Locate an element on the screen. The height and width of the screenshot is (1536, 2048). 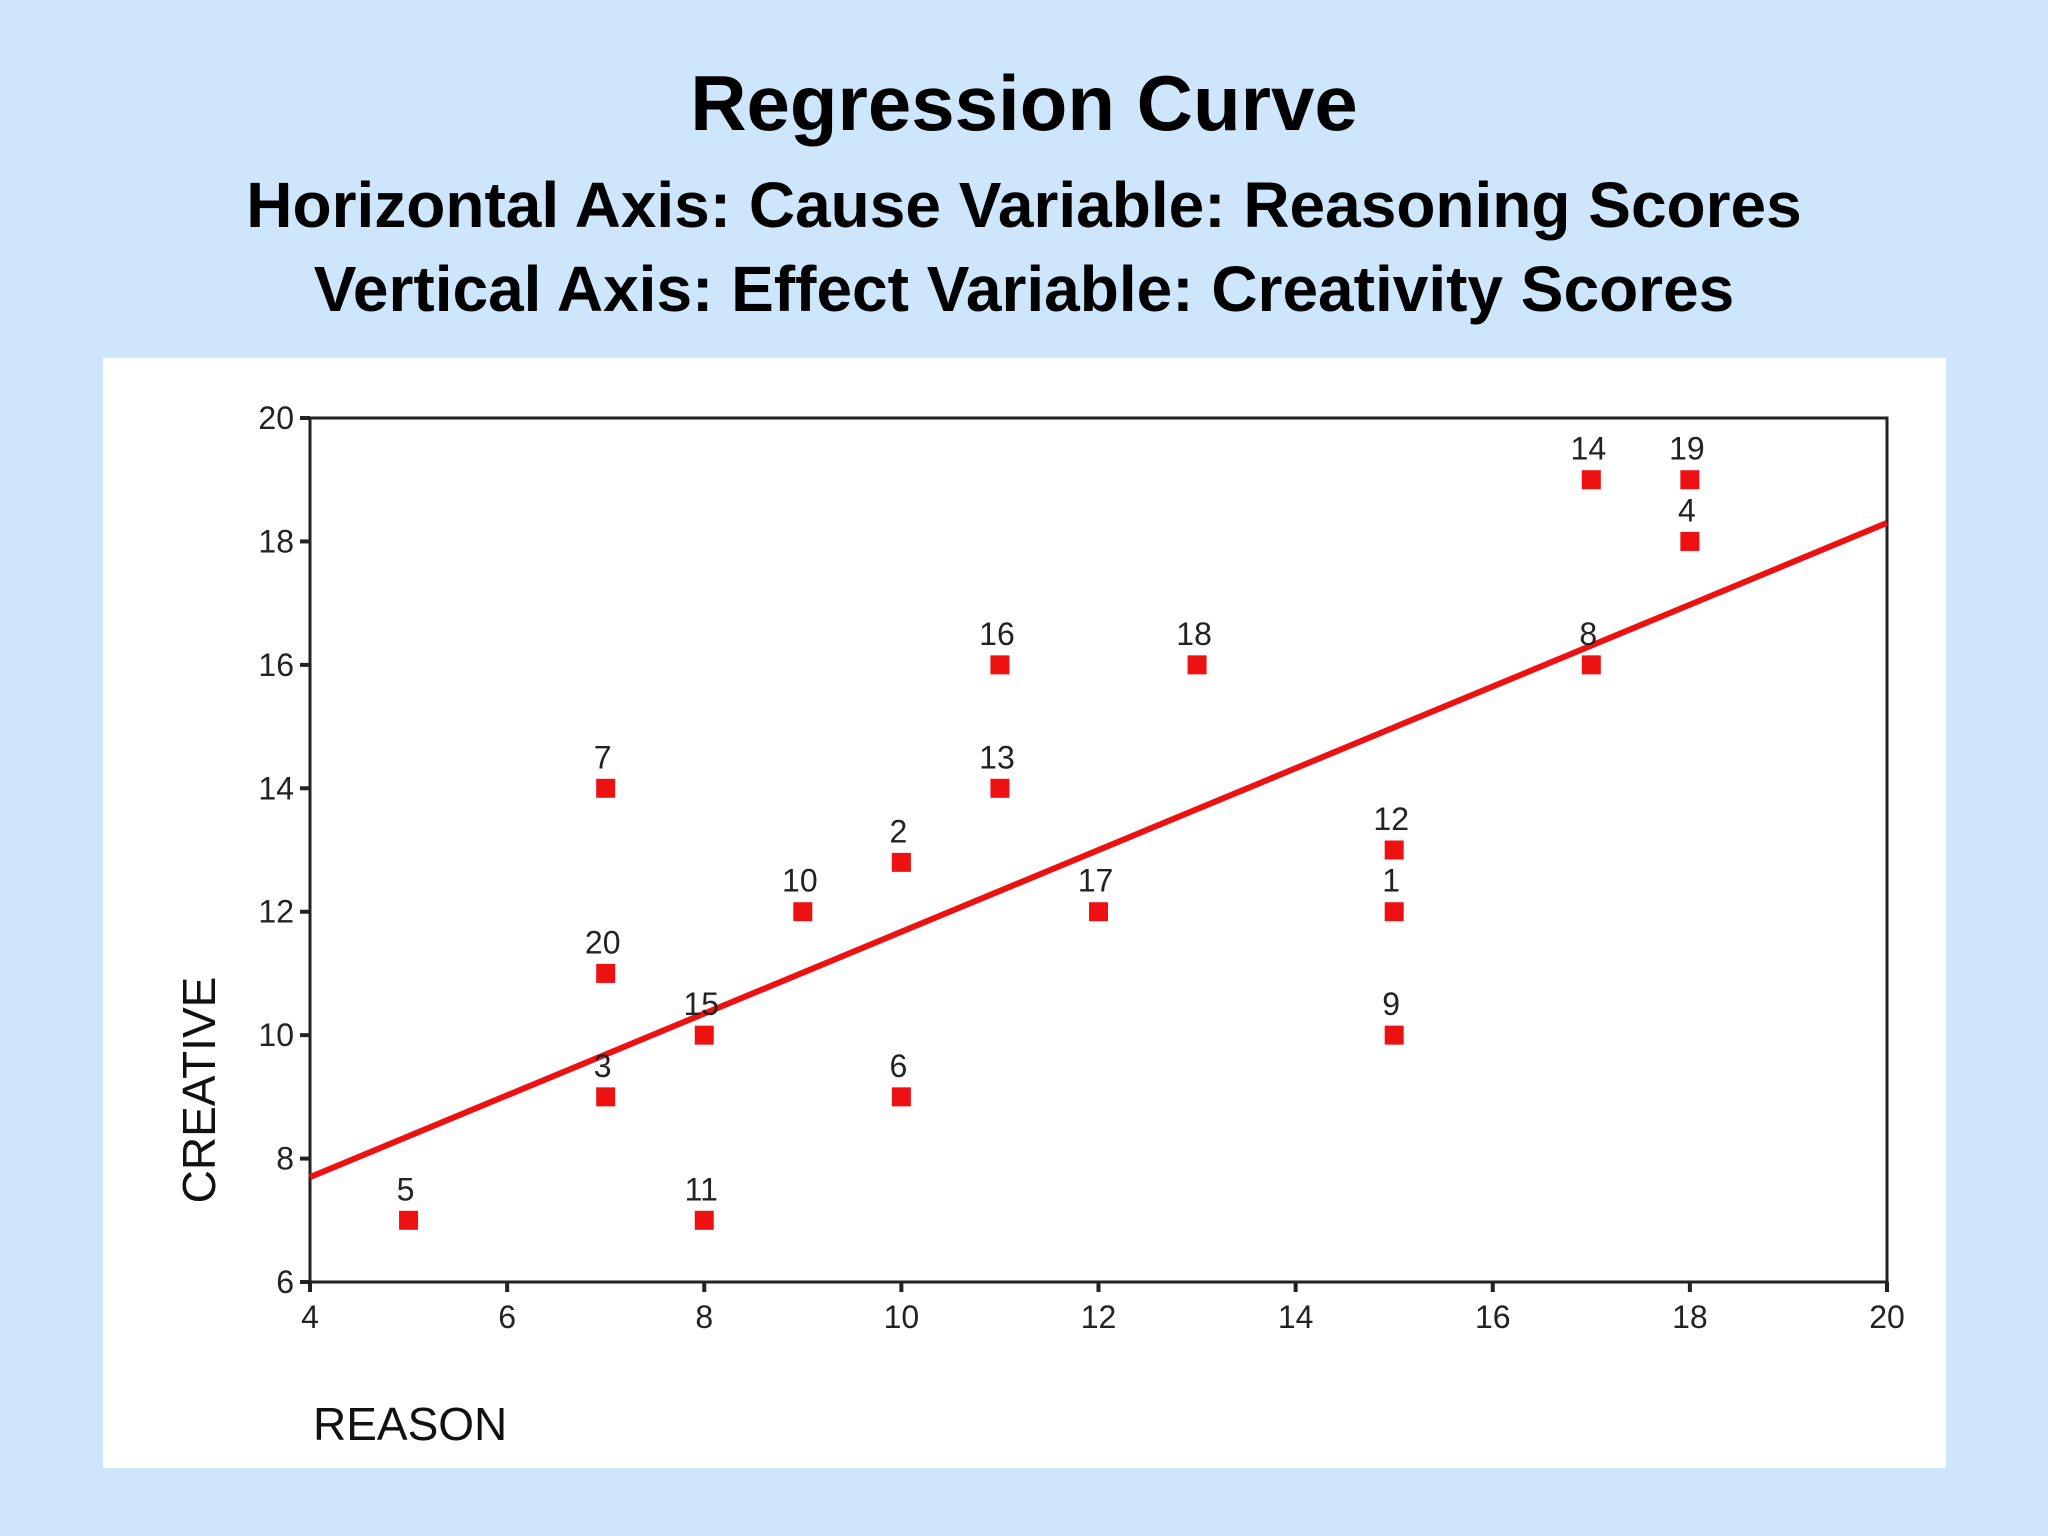
x-tick-label: 6 is located at coordinates (507, 1317).